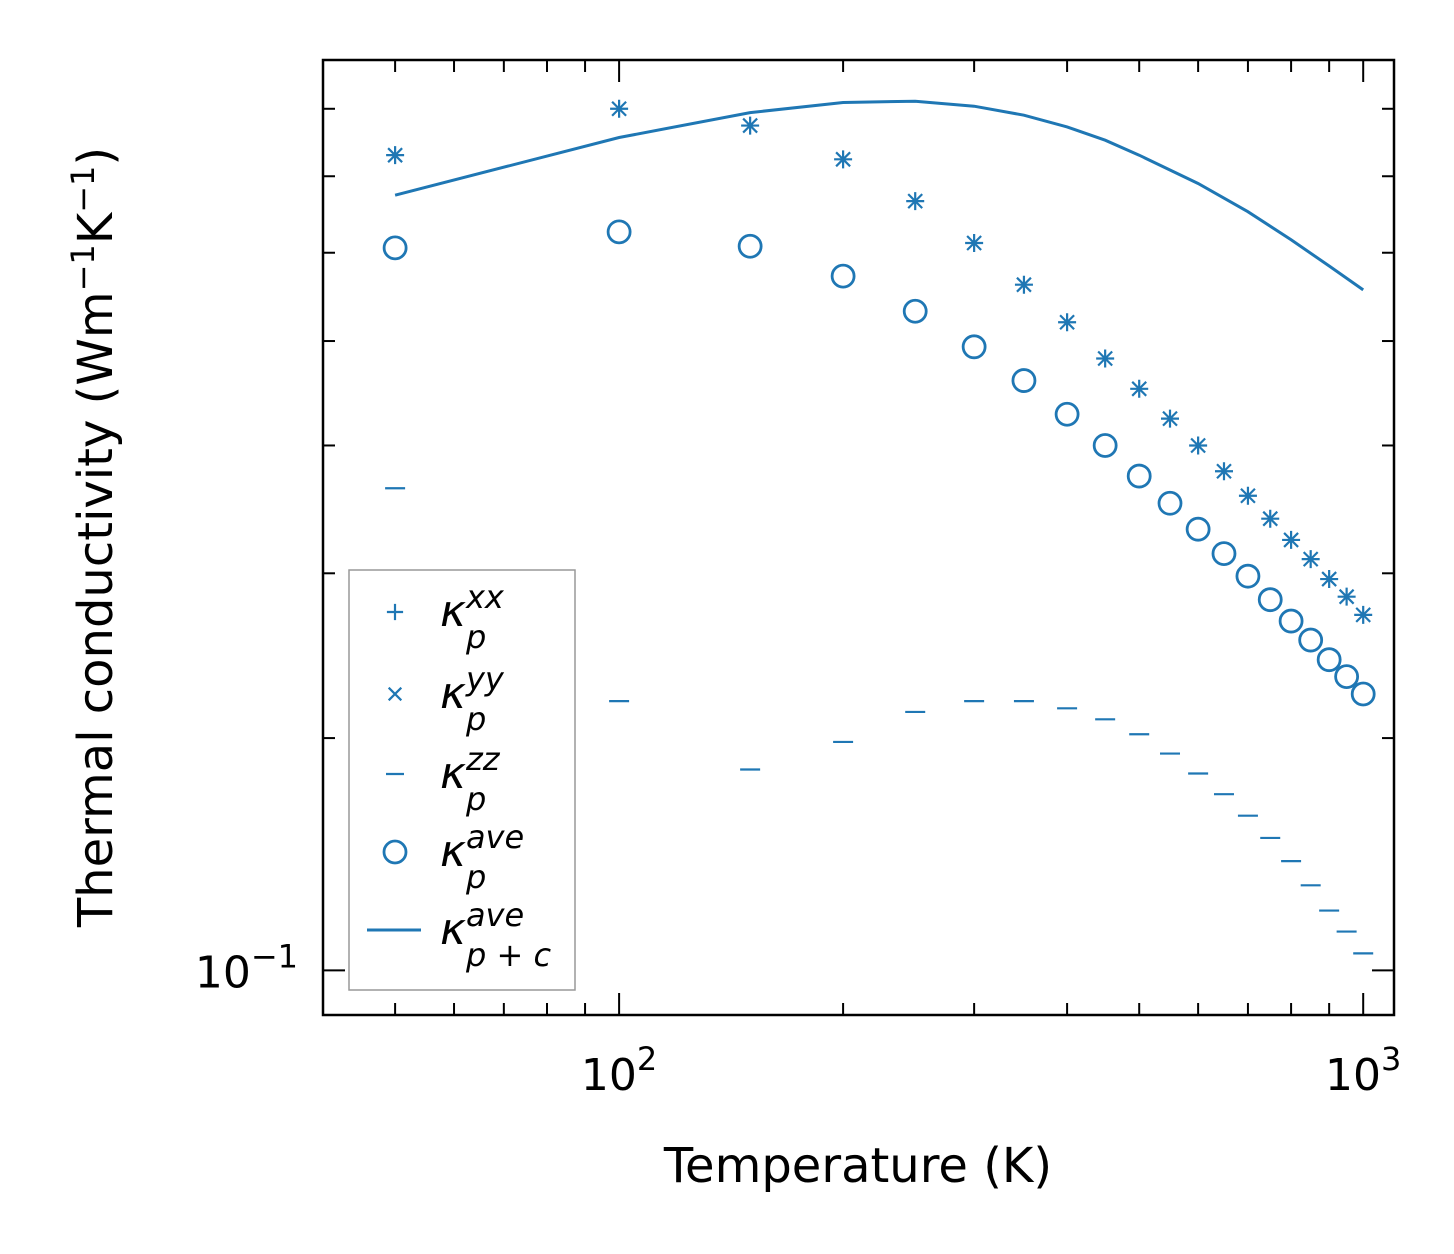 The height and width of the screenshot is (1254, 1454). Describe the element at coordinates (485, 597) in the screenshot. I see `legend-label-sup: xx` at that location.